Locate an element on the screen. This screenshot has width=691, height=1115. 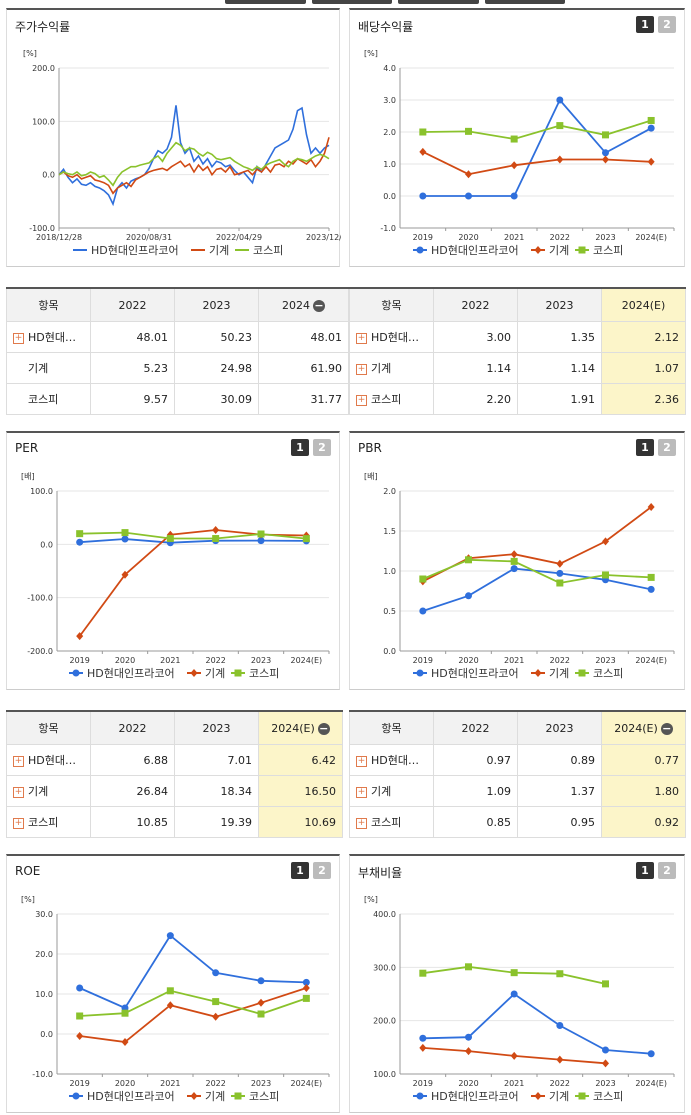
panel-title: ROE is located at coordinates (28, 871).